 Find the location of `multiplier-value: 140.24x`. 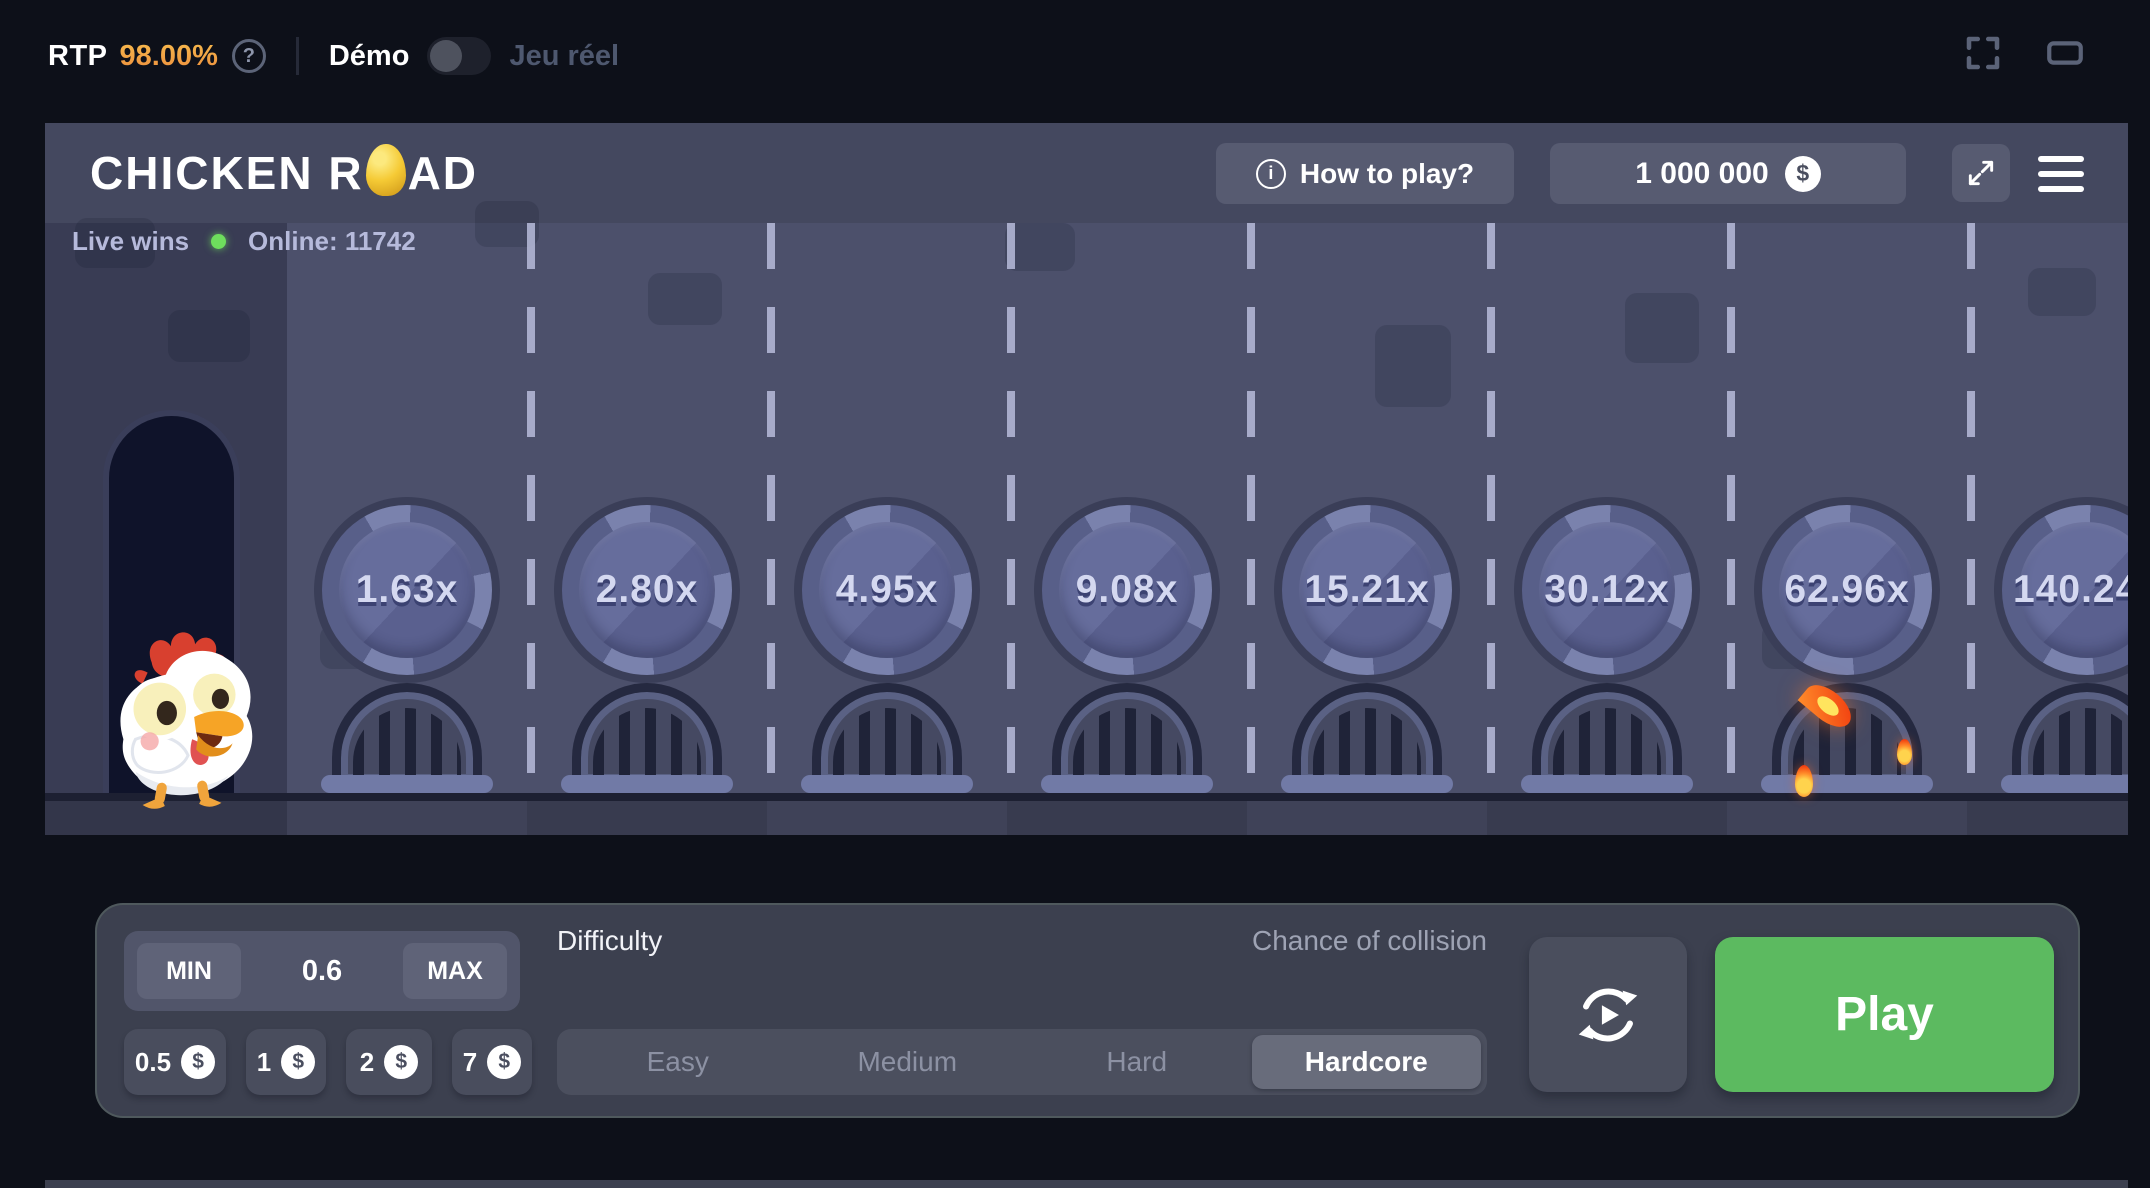

multiplier-value: 140.24x is located at coordinates (2070, 589).